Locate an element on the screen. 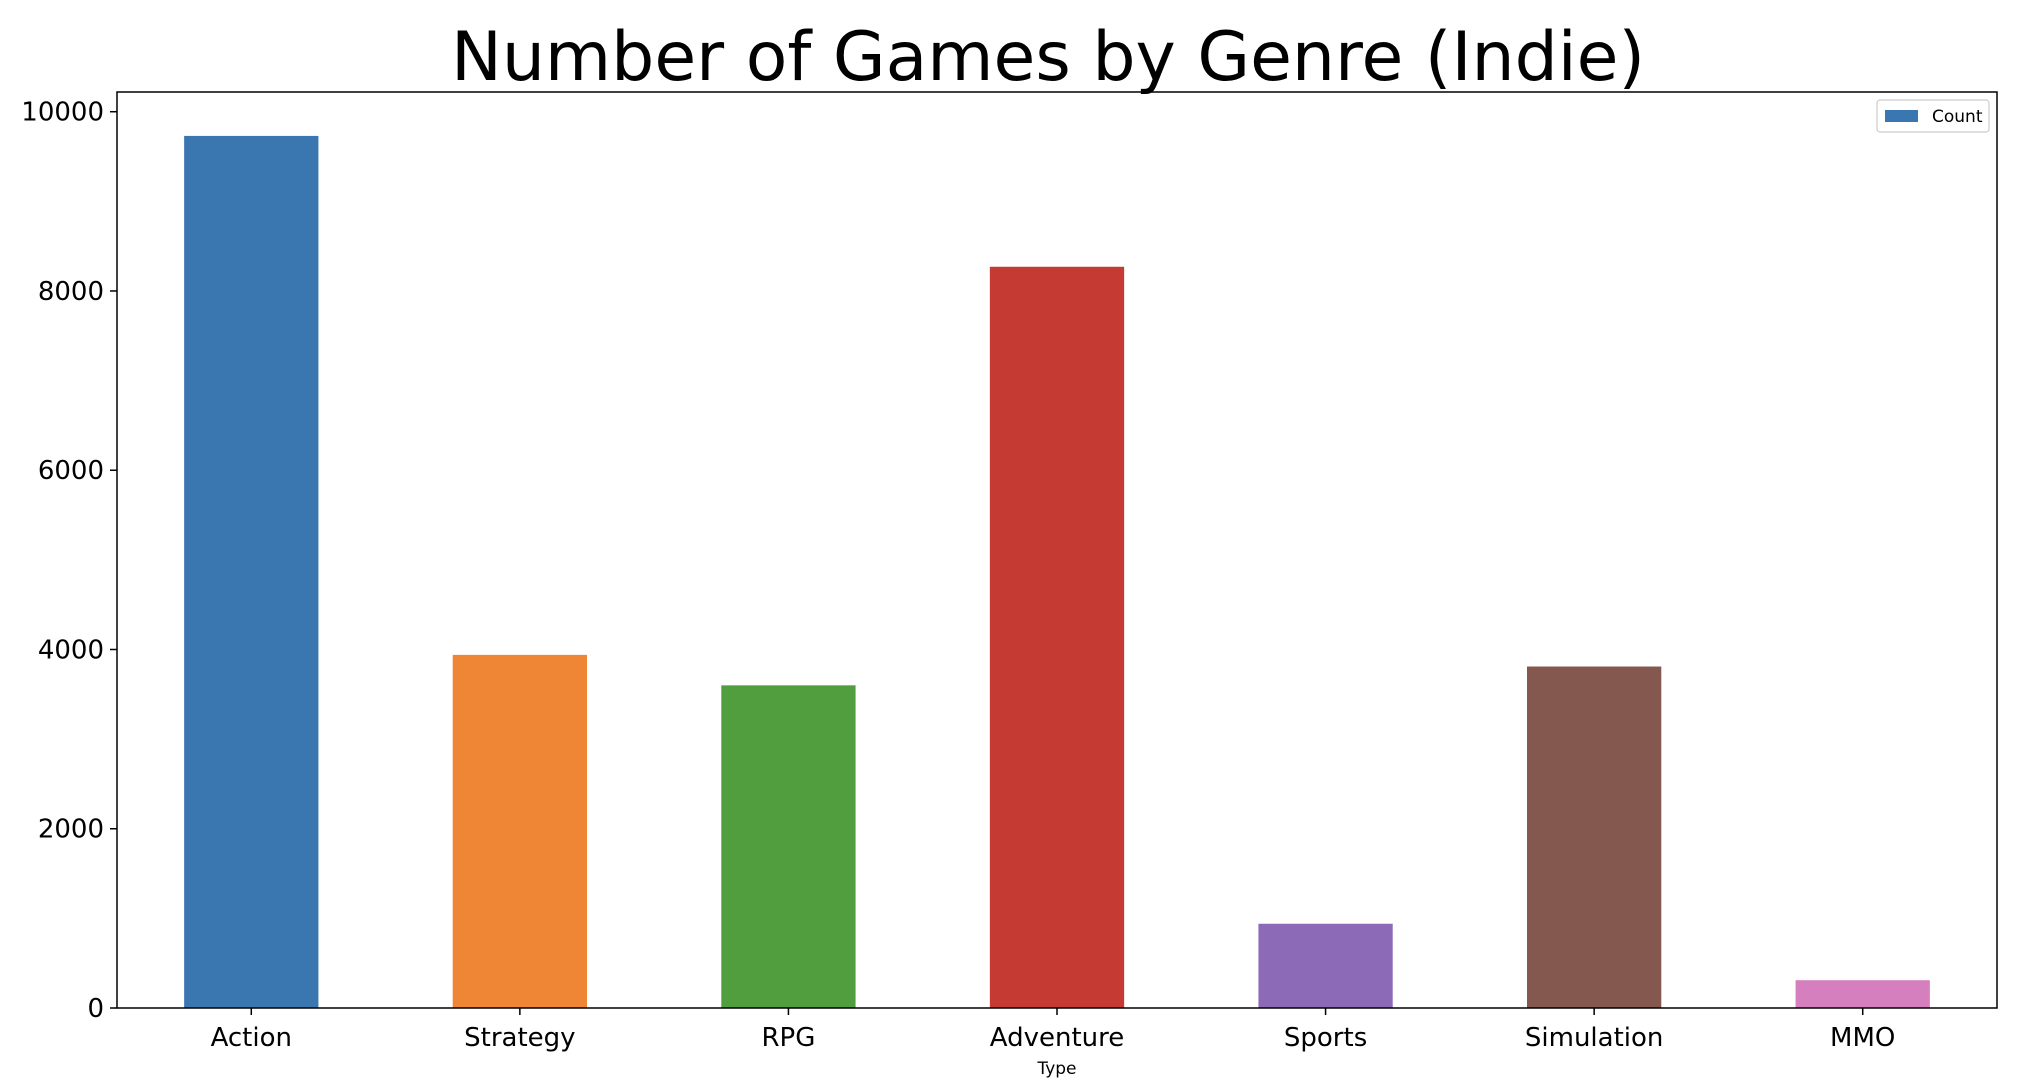 The image size is (2028, 1090). bar-mmo is located at coordinates (1862, 994).